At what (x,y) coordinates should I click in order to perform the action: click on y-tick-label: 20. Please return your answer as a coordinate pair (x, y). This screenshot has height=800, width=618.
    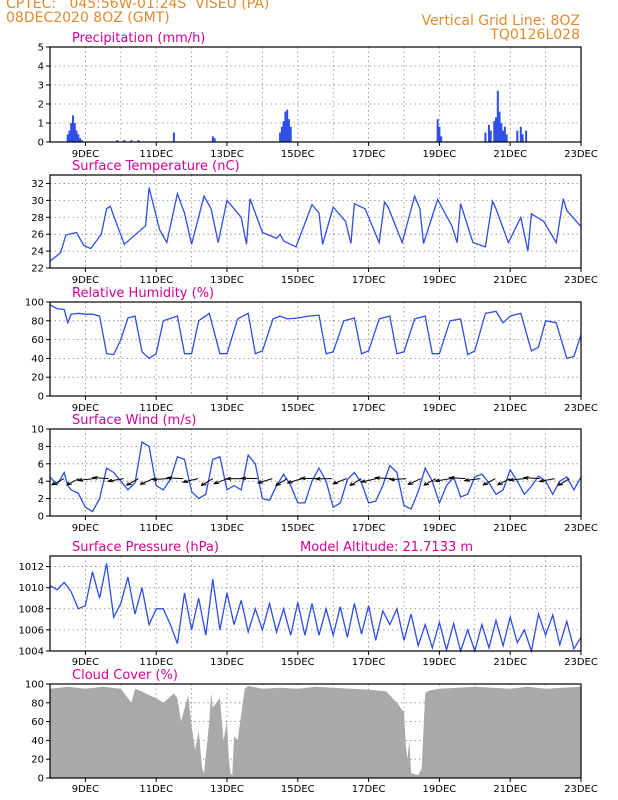
    Looking at the image, I should click on (37, 760).